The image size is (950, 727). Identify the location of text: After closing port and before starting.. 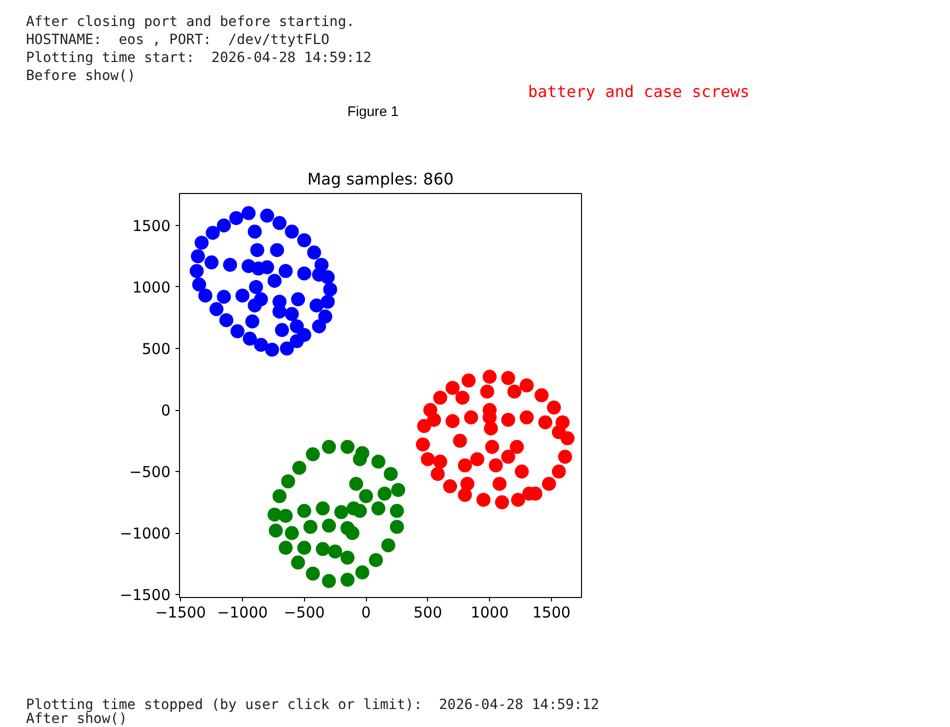
(190, 22).